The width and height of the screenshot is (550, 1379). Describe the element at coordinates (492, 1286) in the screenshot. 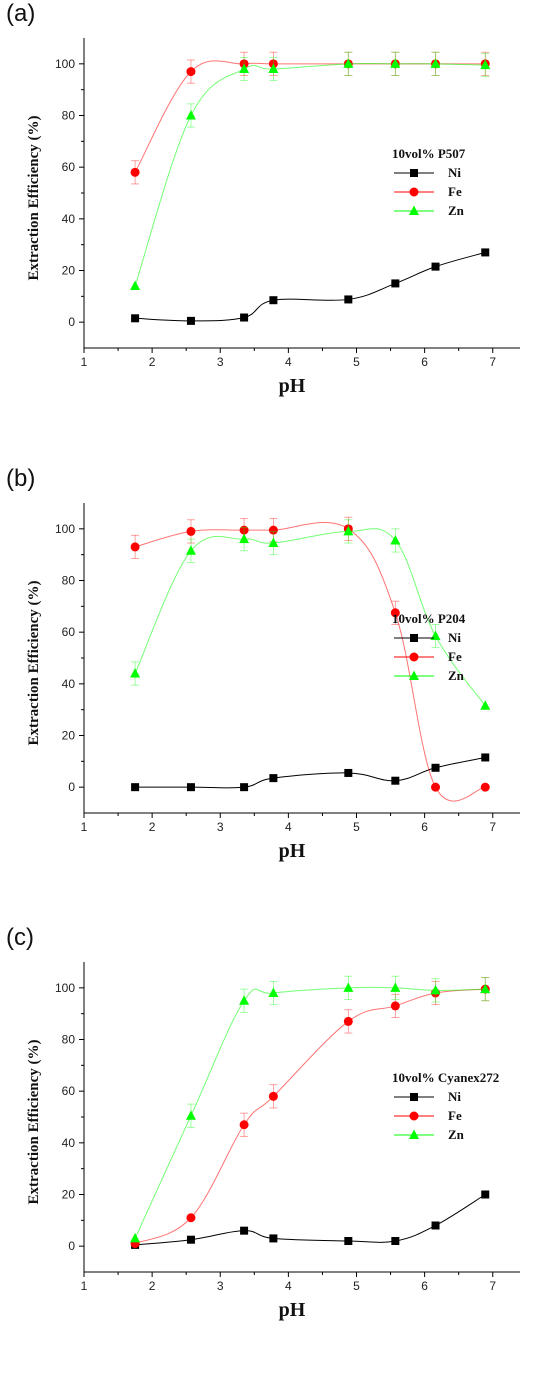

I see `x-tick-label: 7` at that location.